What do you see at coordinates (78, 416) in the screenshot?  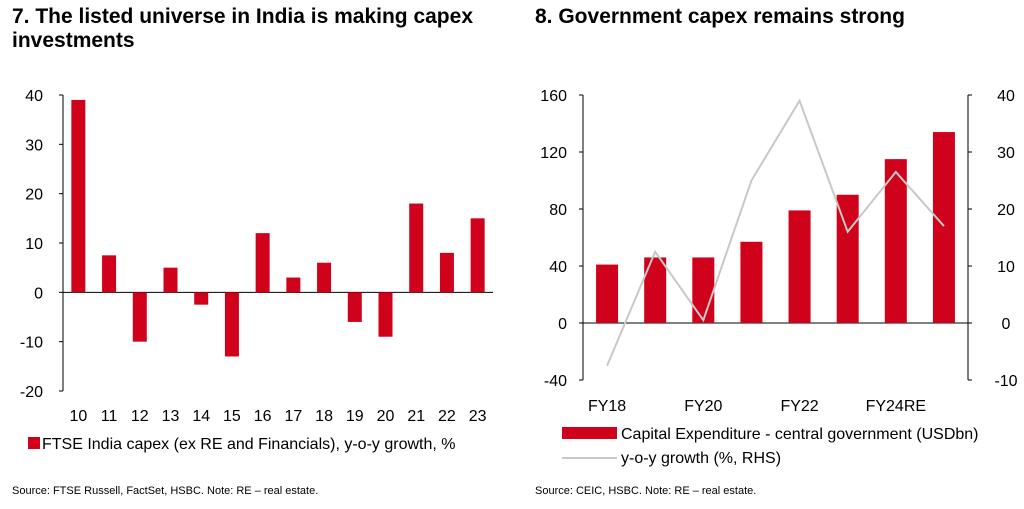 I see `left-x-tick-label: 10` at bounding box center [78, 416].